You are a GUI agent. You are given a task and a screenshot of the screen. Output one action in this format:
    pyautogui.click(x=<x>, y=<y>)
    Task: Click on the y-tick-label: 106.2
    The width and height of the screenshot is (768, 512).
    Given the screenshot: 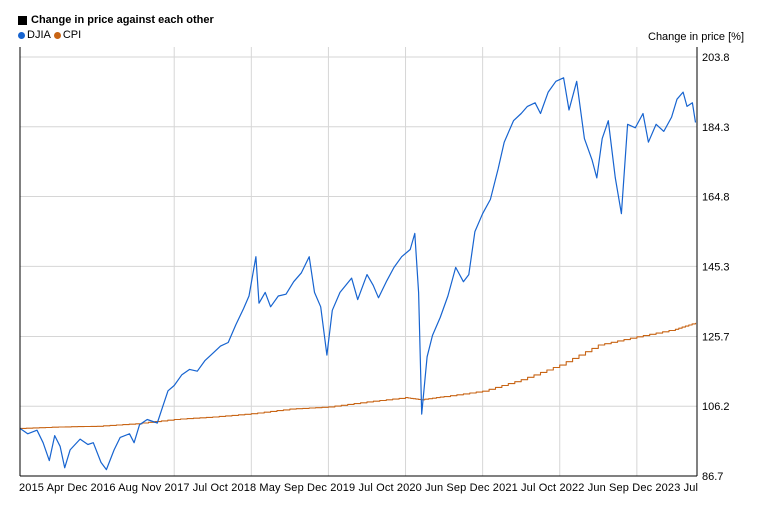 What is the action you would take?
    pyautogui.click(x=716, y=407)
    